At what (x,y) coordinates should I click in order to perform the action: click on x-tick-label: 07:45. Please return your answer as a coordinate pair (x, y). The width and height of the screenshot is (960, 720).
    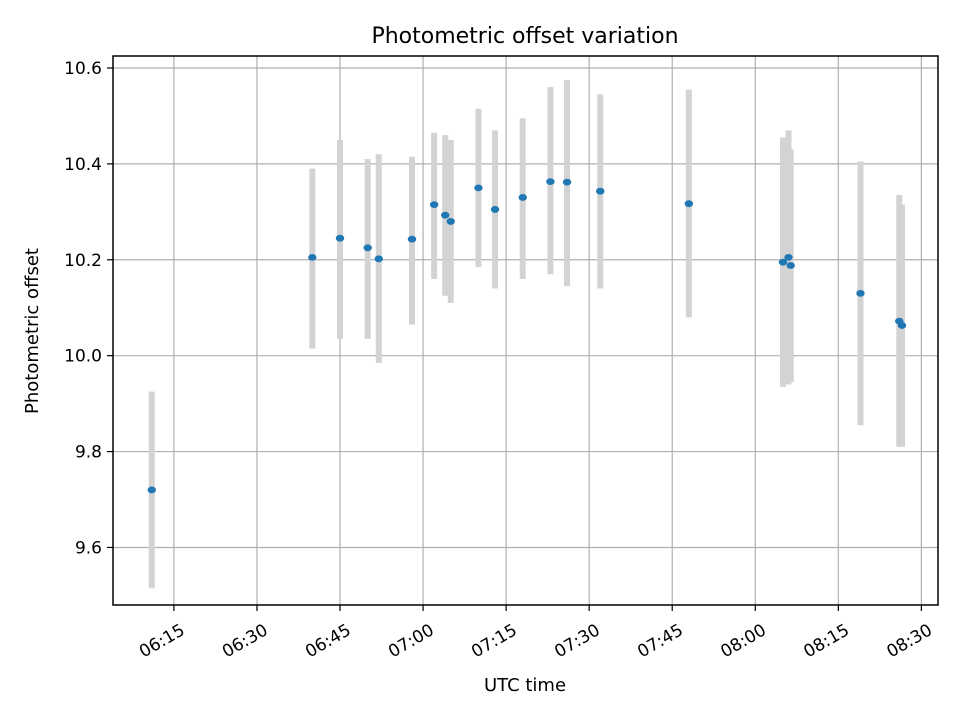
    Looking at the image, I should click on (660, 641).